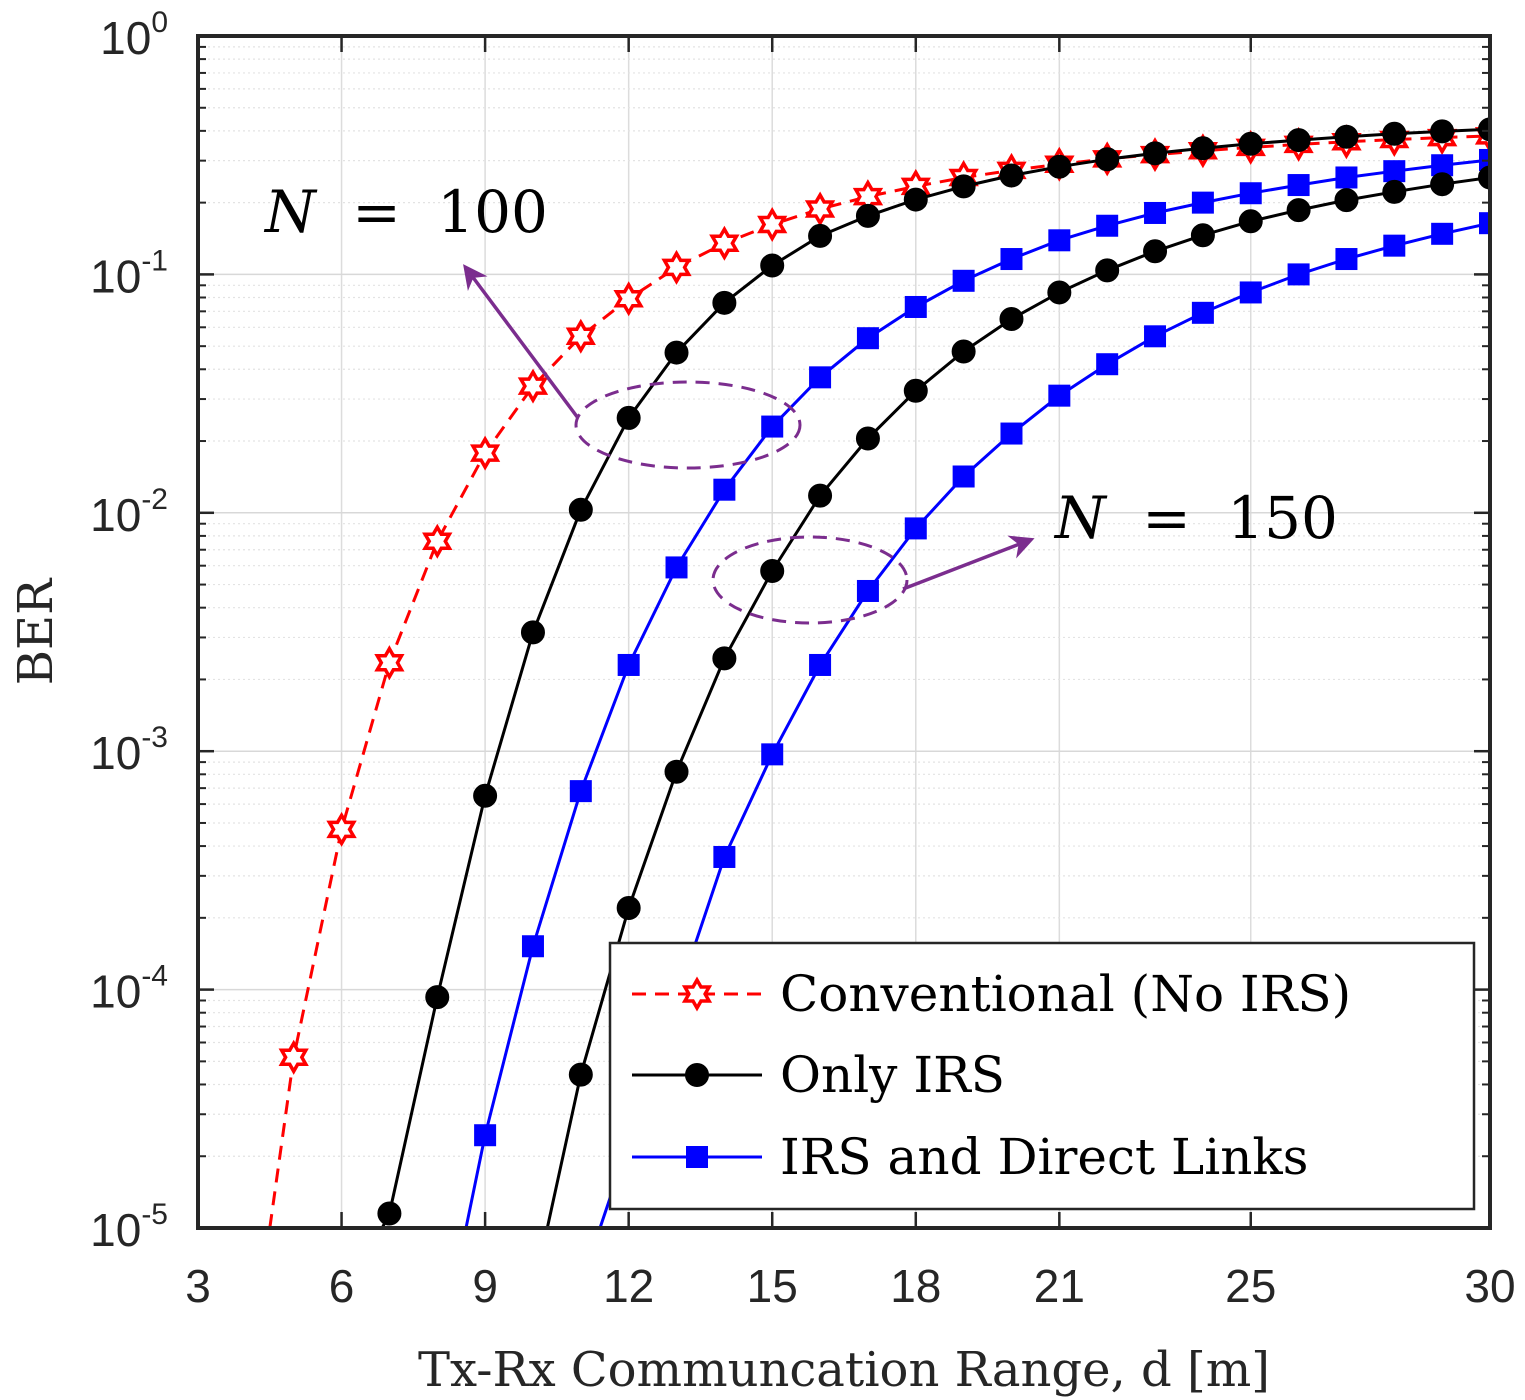 This screenshot has width=1525, height=1400. I want to click on y-tick-exponent: 0, so click(159, 22).